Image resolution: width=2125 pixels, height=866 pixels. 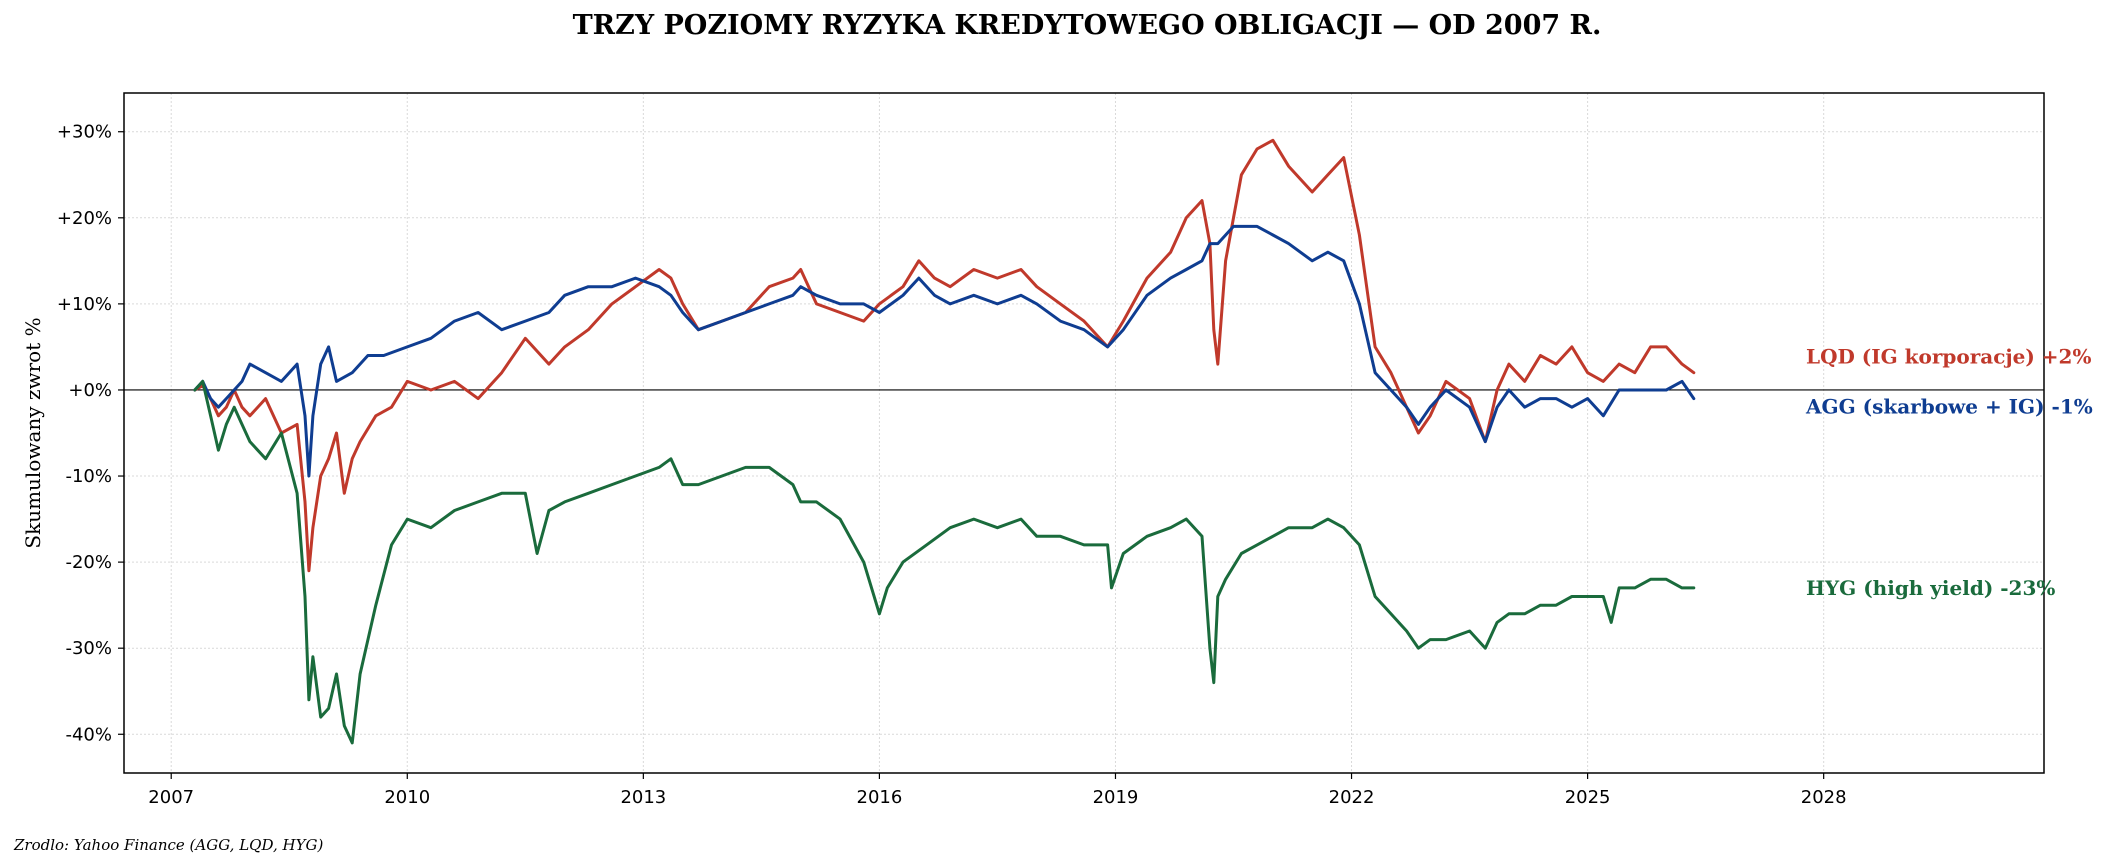 I want to click on y-tick-label: -40%, so click(x=88, y=734).